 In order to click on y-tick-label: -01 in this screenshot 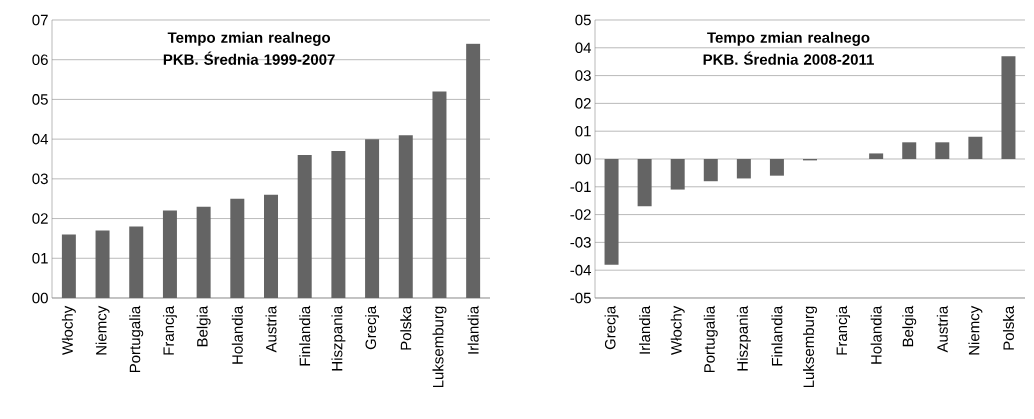, I will do `click(580, 187)`.